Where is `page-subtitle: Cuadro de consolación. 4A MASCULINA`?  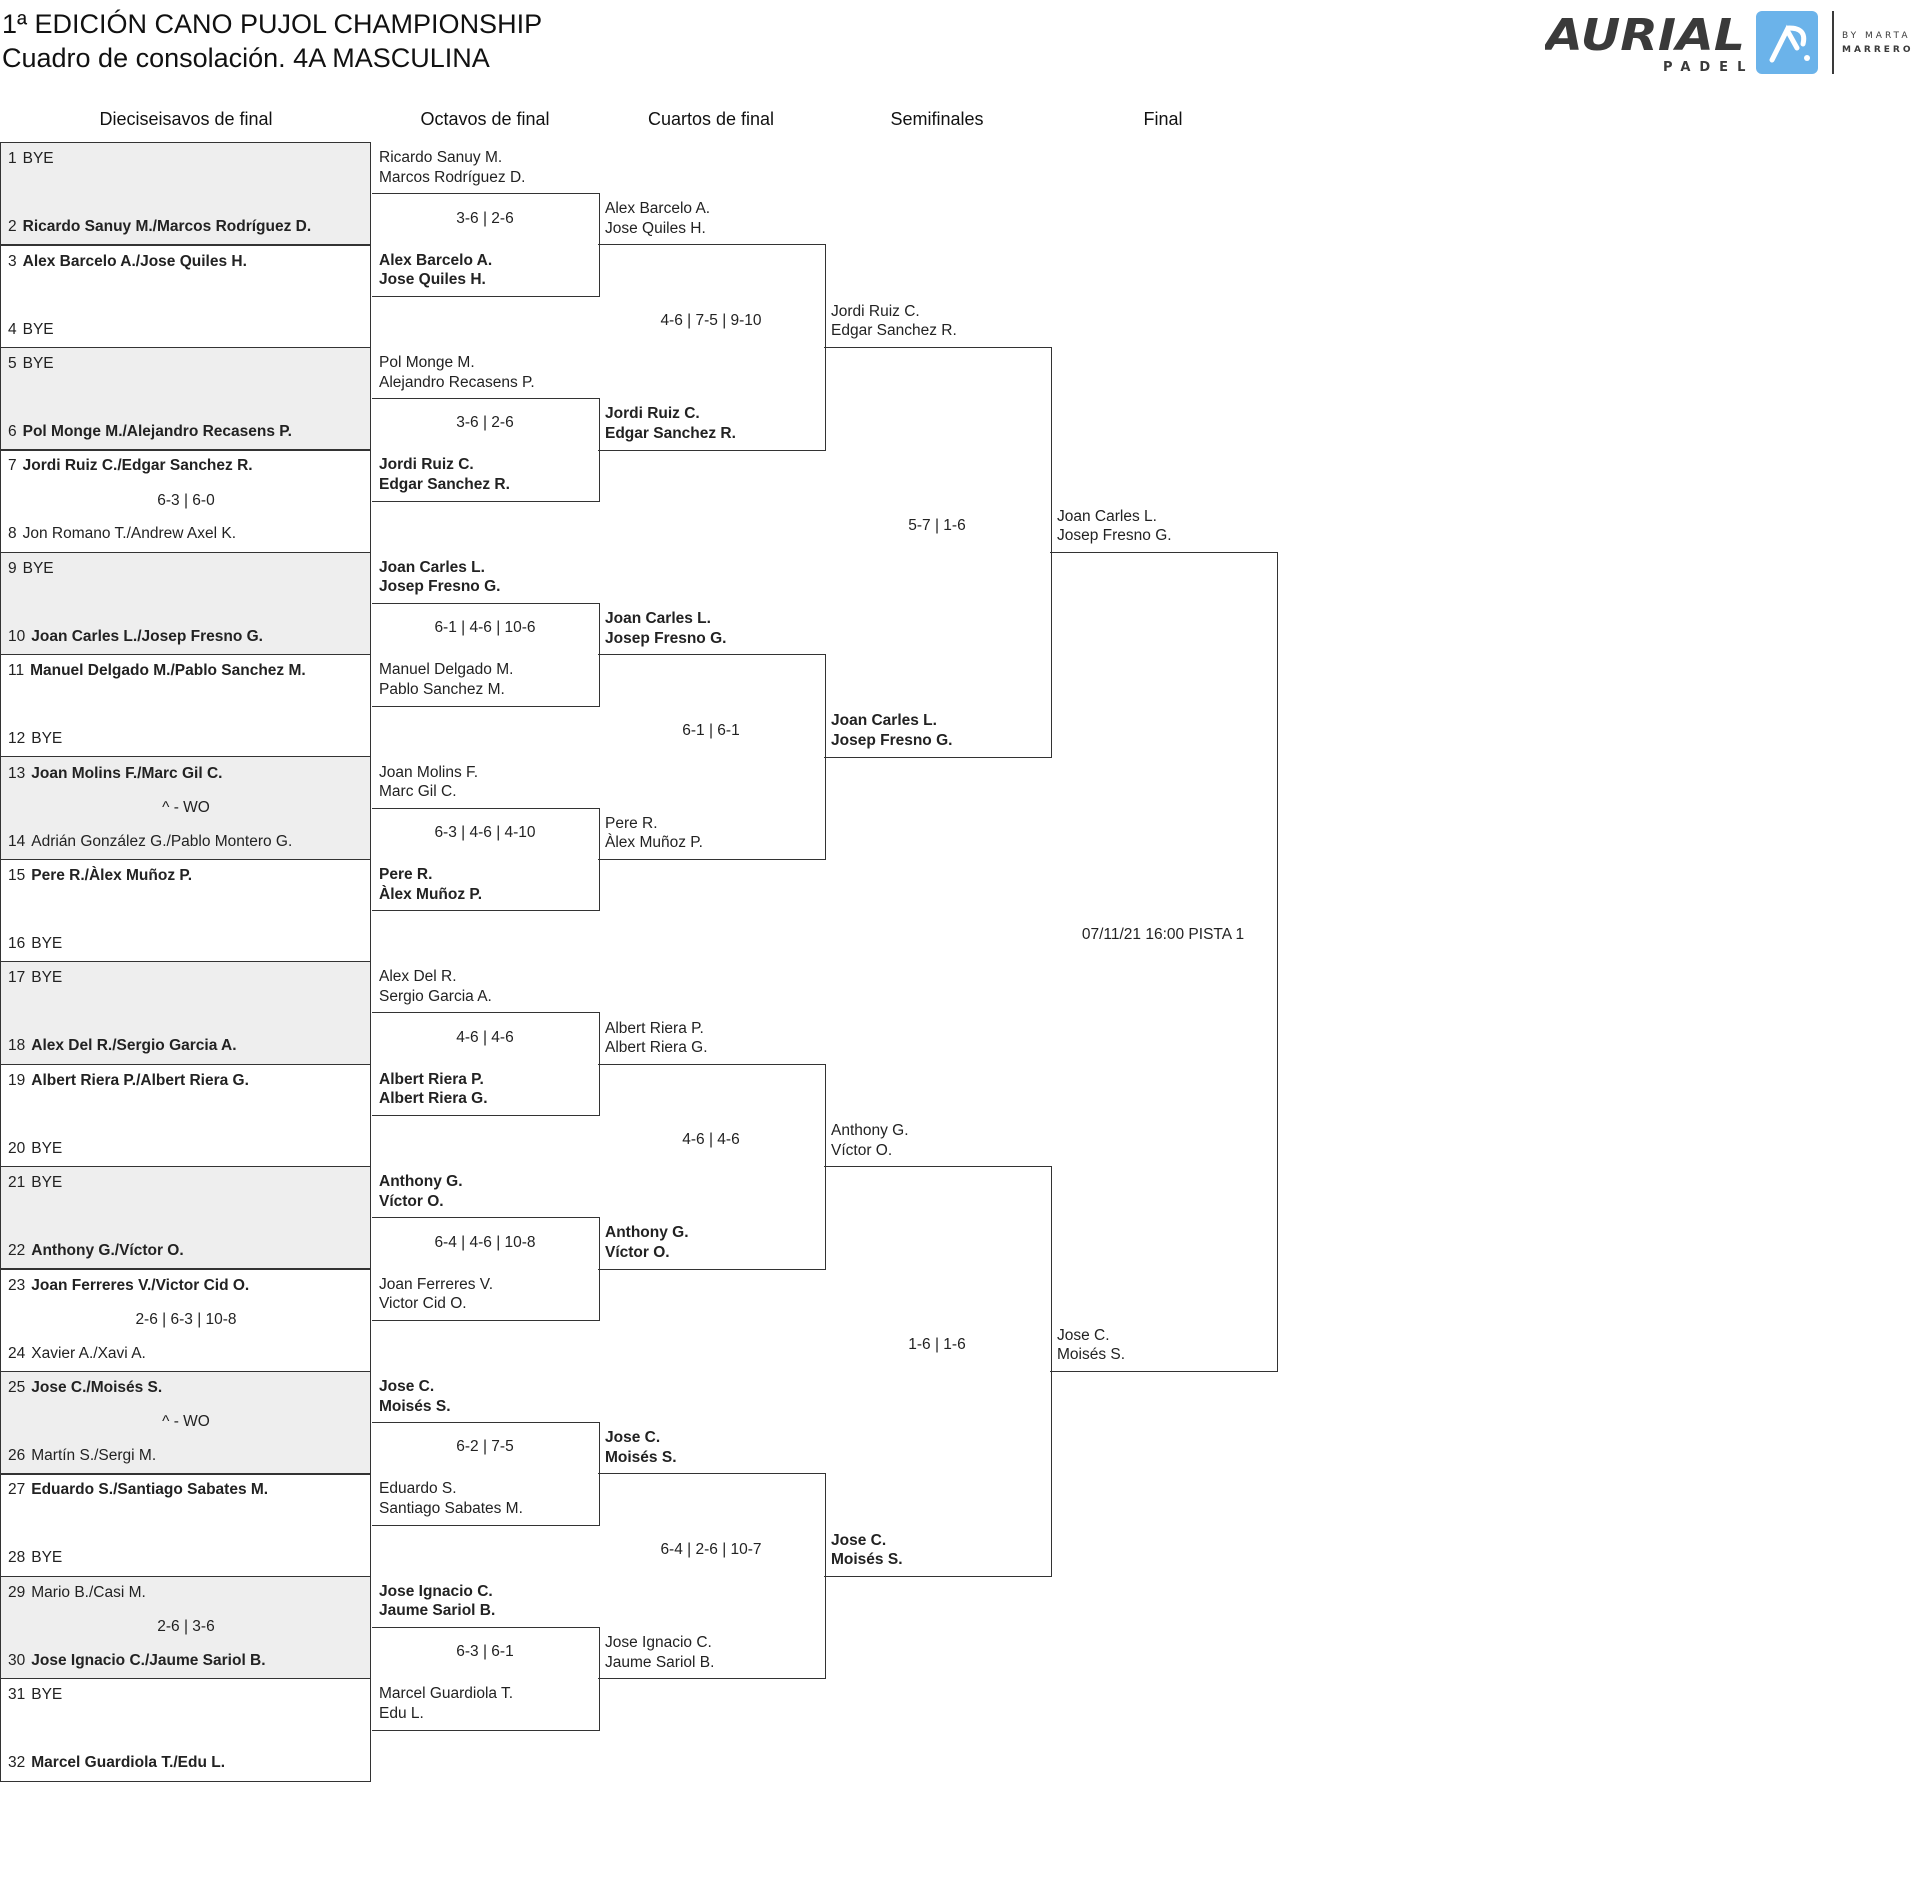 page-subtitle: Cuadro de consolación. 4A MASCULINA is located at coordinates (246, 58).